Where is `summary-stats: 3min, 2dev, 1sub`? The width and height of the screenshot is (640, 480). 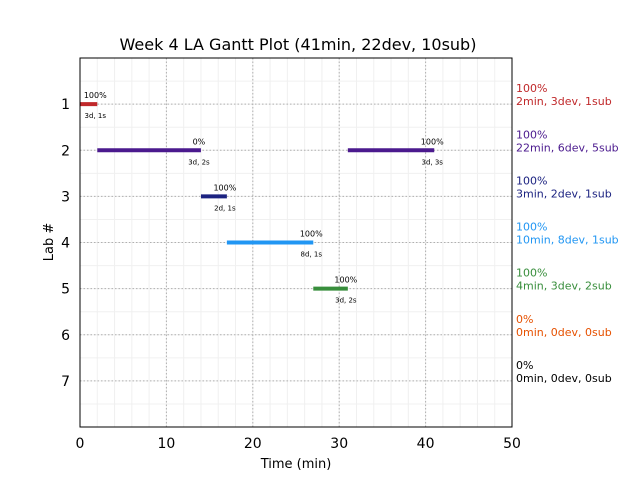 summary-stats: 3min, 2dev, 1sub is located at coordinates (564, 193).